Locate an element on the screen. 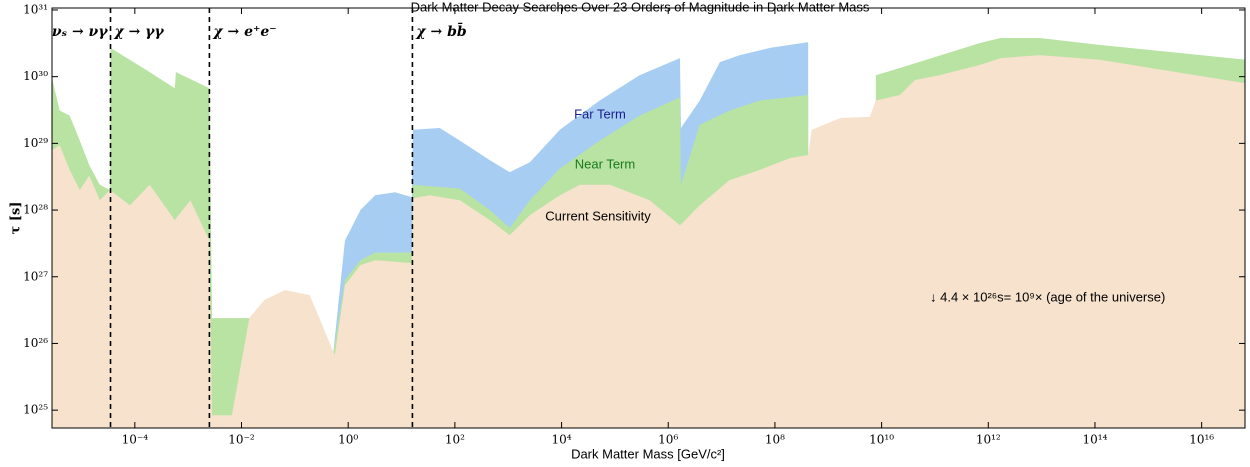  y-tick-label: 10²⁸ is located at coordinates (35, 210).